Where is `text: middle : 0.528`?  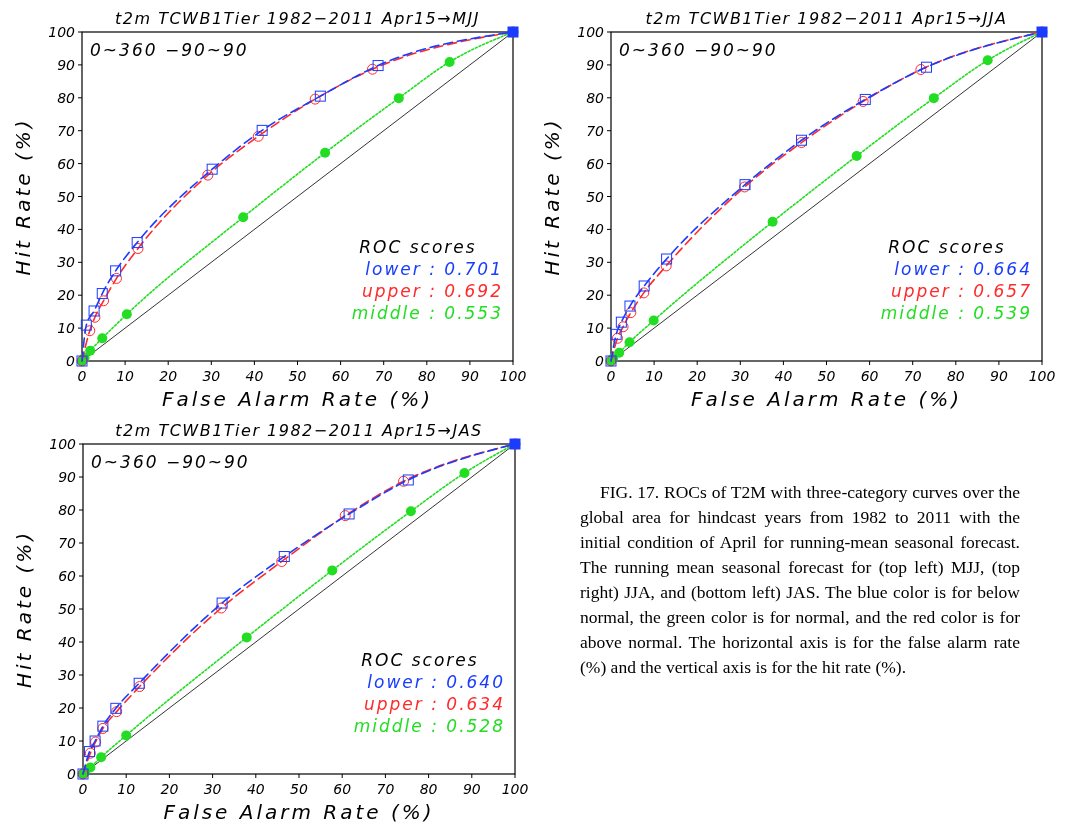 text: middle : 0.528 is located at coordinates (429, 726).